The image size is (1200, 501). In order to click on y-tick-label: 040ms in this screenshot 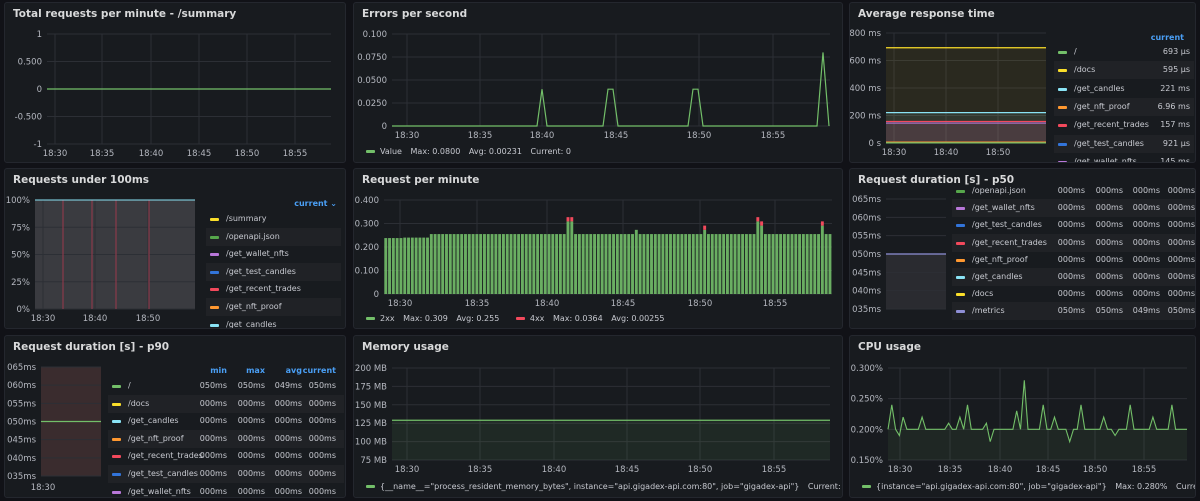, I will do `click(22, 459)`.